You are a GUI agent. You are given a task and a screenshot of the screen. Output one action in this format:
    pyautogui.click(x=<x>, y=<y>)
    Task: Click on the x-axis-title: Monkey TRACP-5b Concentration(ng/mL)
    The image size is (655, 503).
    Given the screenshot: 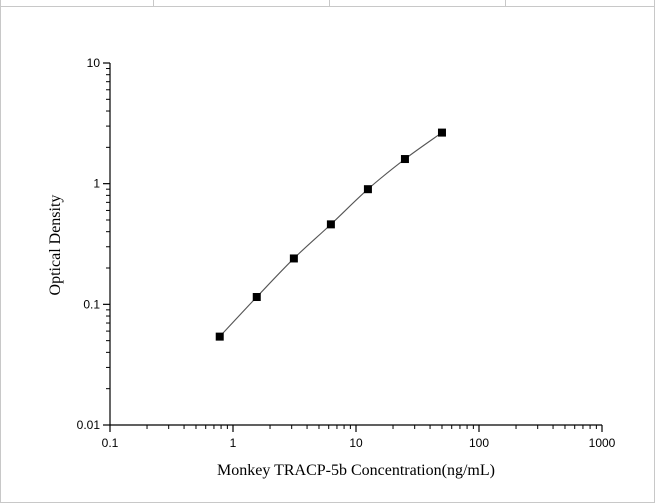 What is the action you would take?
    pyautogui.click(x=356, y=470)
    